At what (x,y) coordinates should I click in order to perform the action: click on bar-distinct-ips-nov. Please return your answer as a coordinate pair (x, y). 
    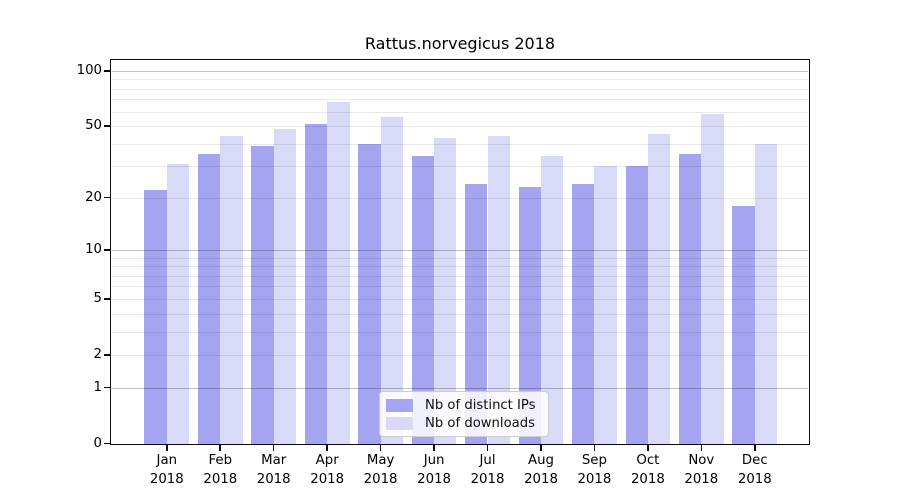
    Looking at the image, I should click on (690, 299).